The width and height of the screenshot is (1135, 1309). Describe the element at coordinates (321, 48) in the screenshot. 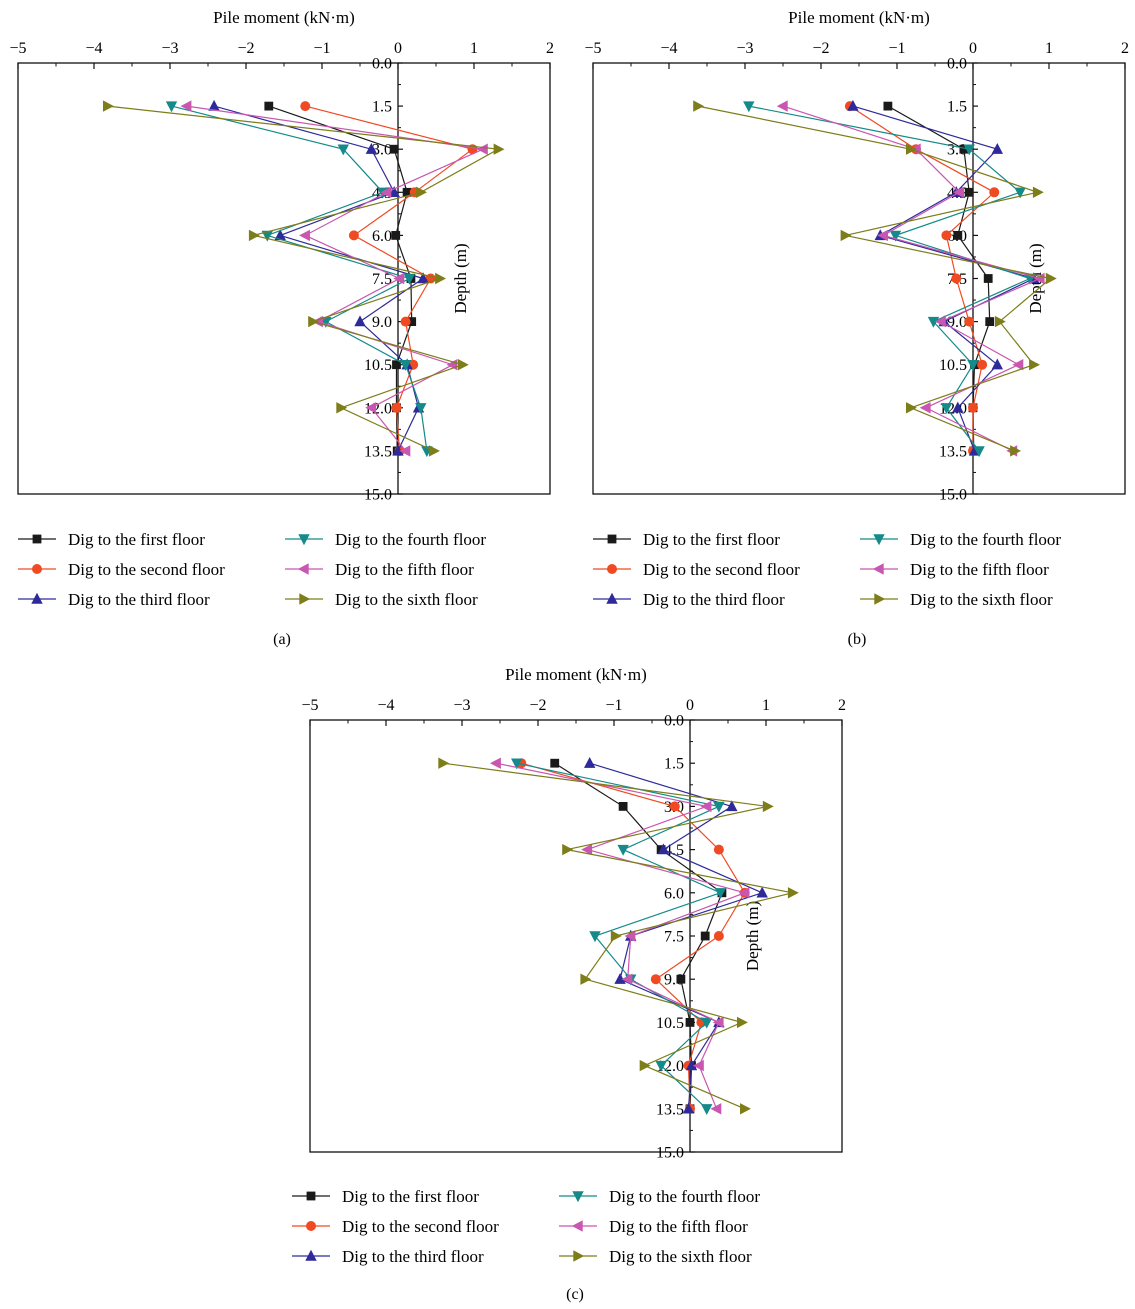

I see `x-tick-label: −1` at that location.